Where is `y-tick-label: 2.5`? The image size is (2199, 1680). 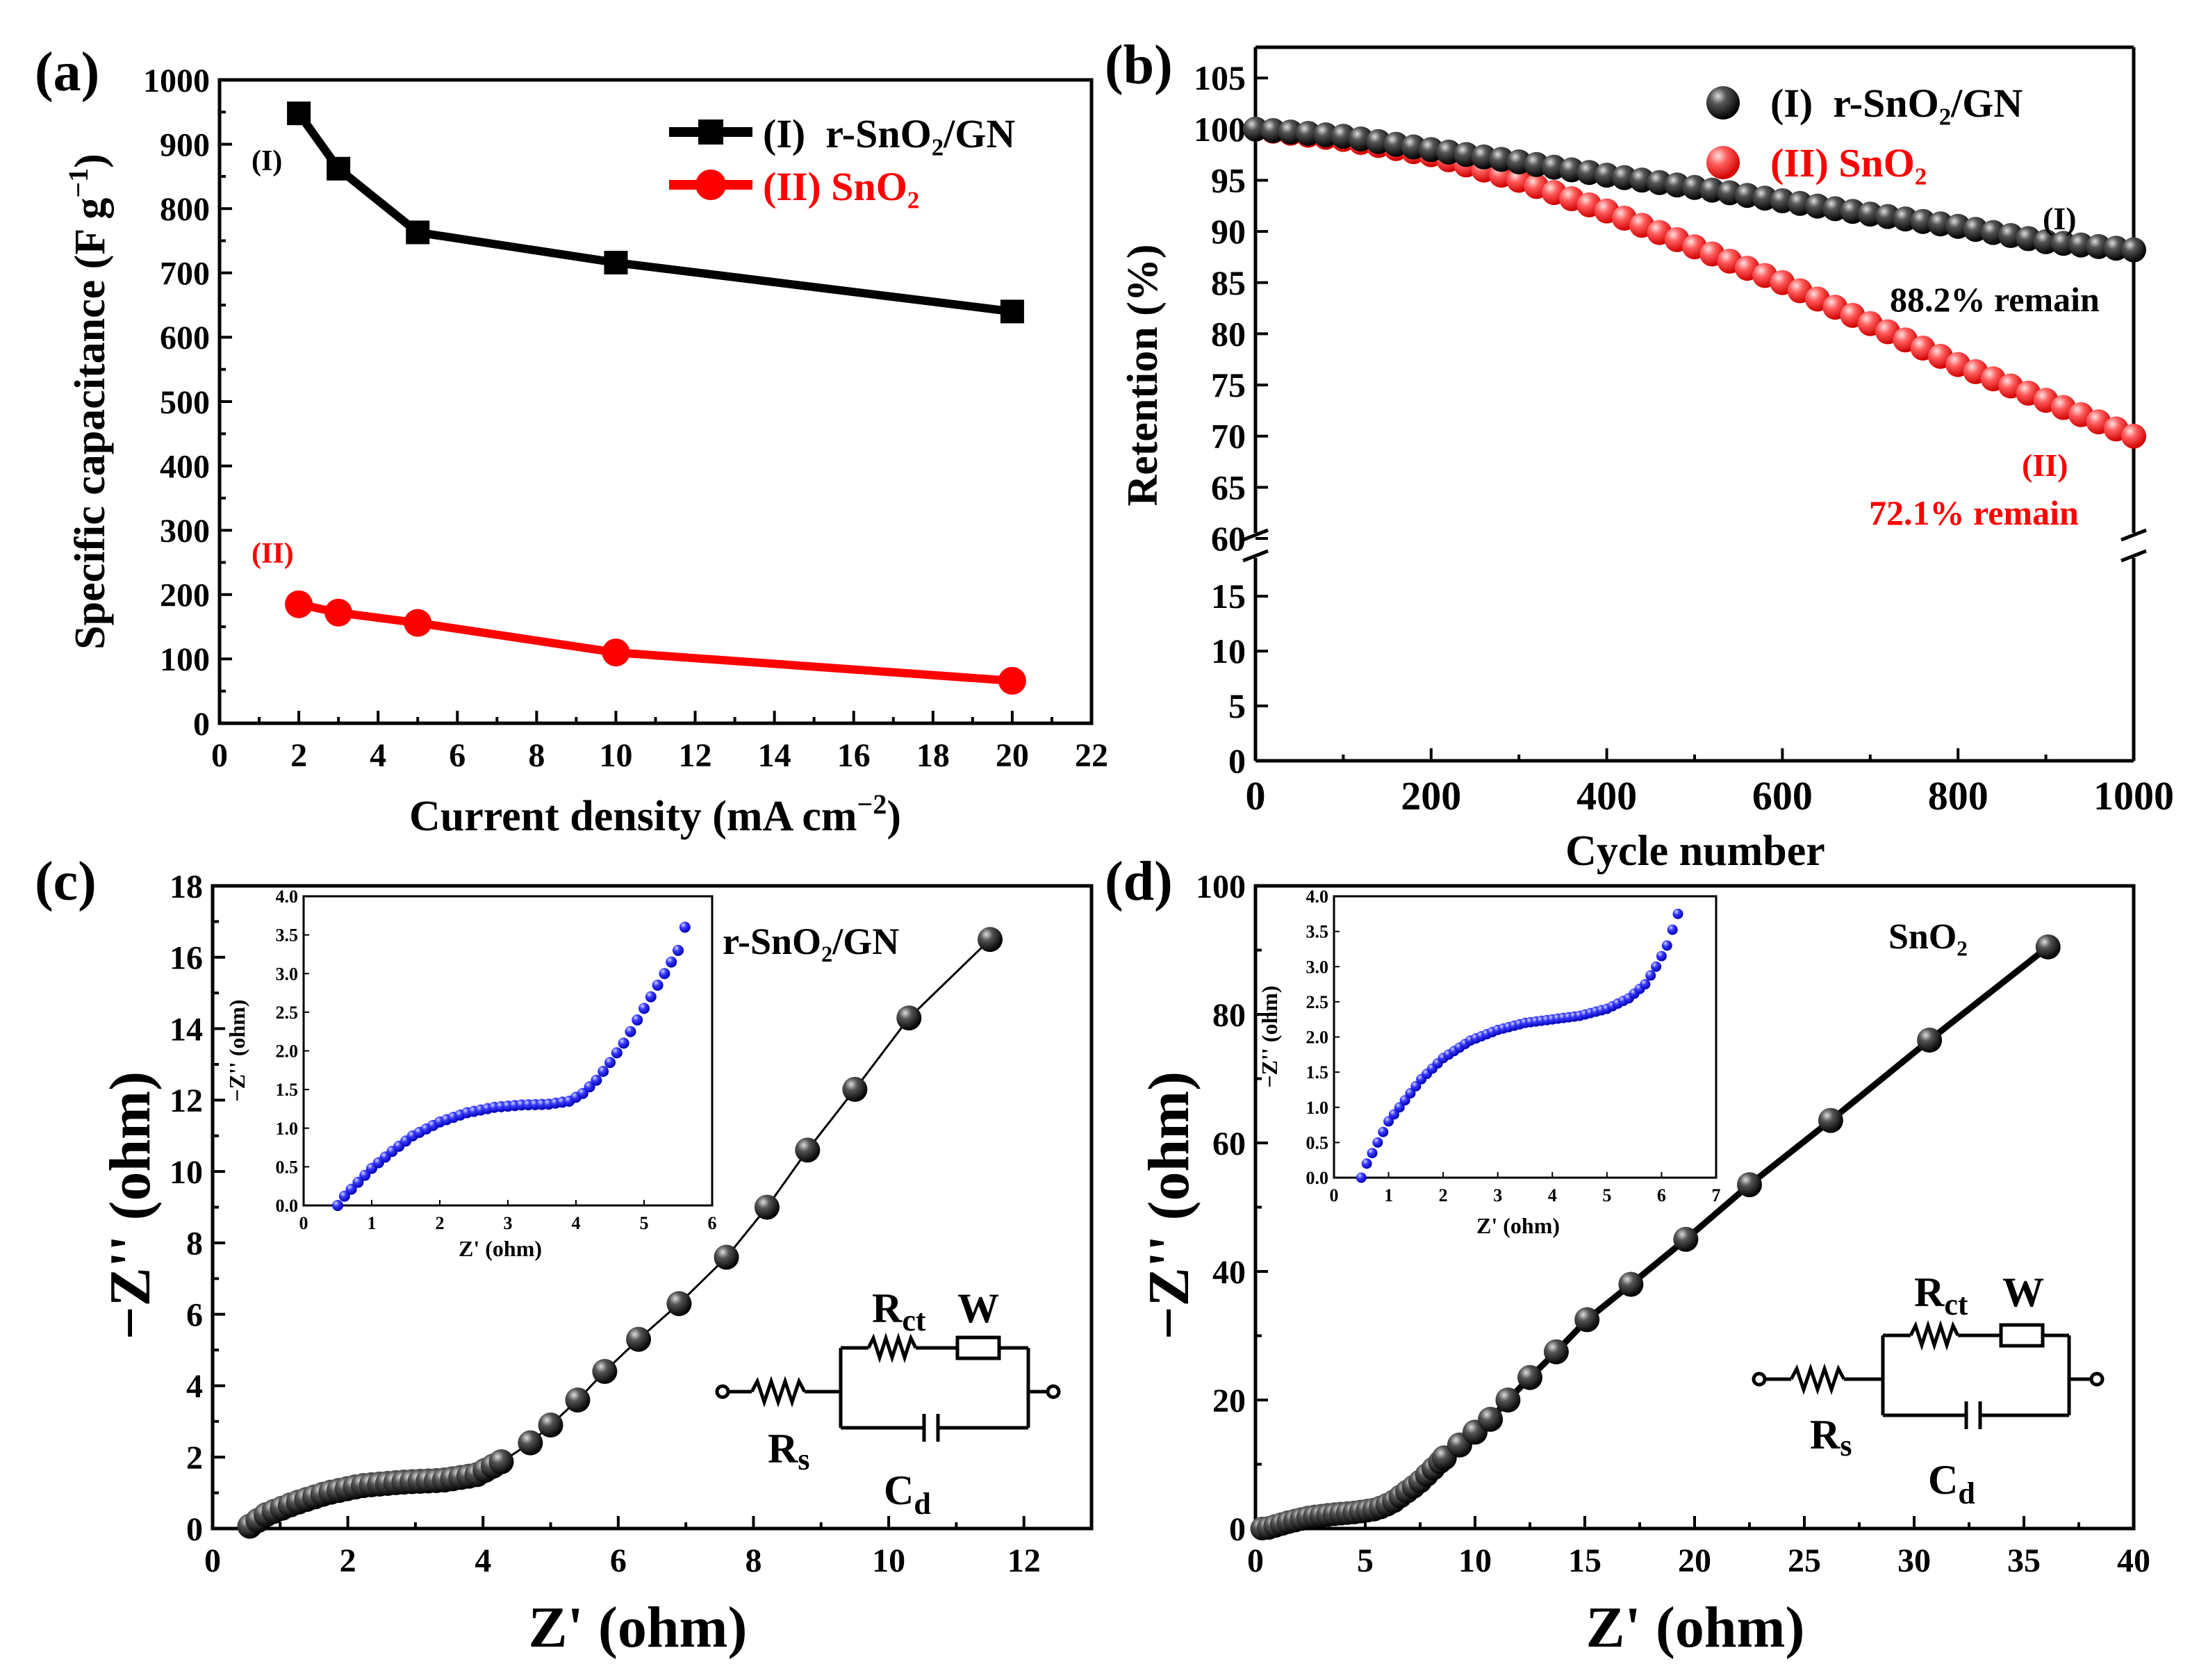 y-tick-label: 2.5 is located at coordinates (287, 1013).